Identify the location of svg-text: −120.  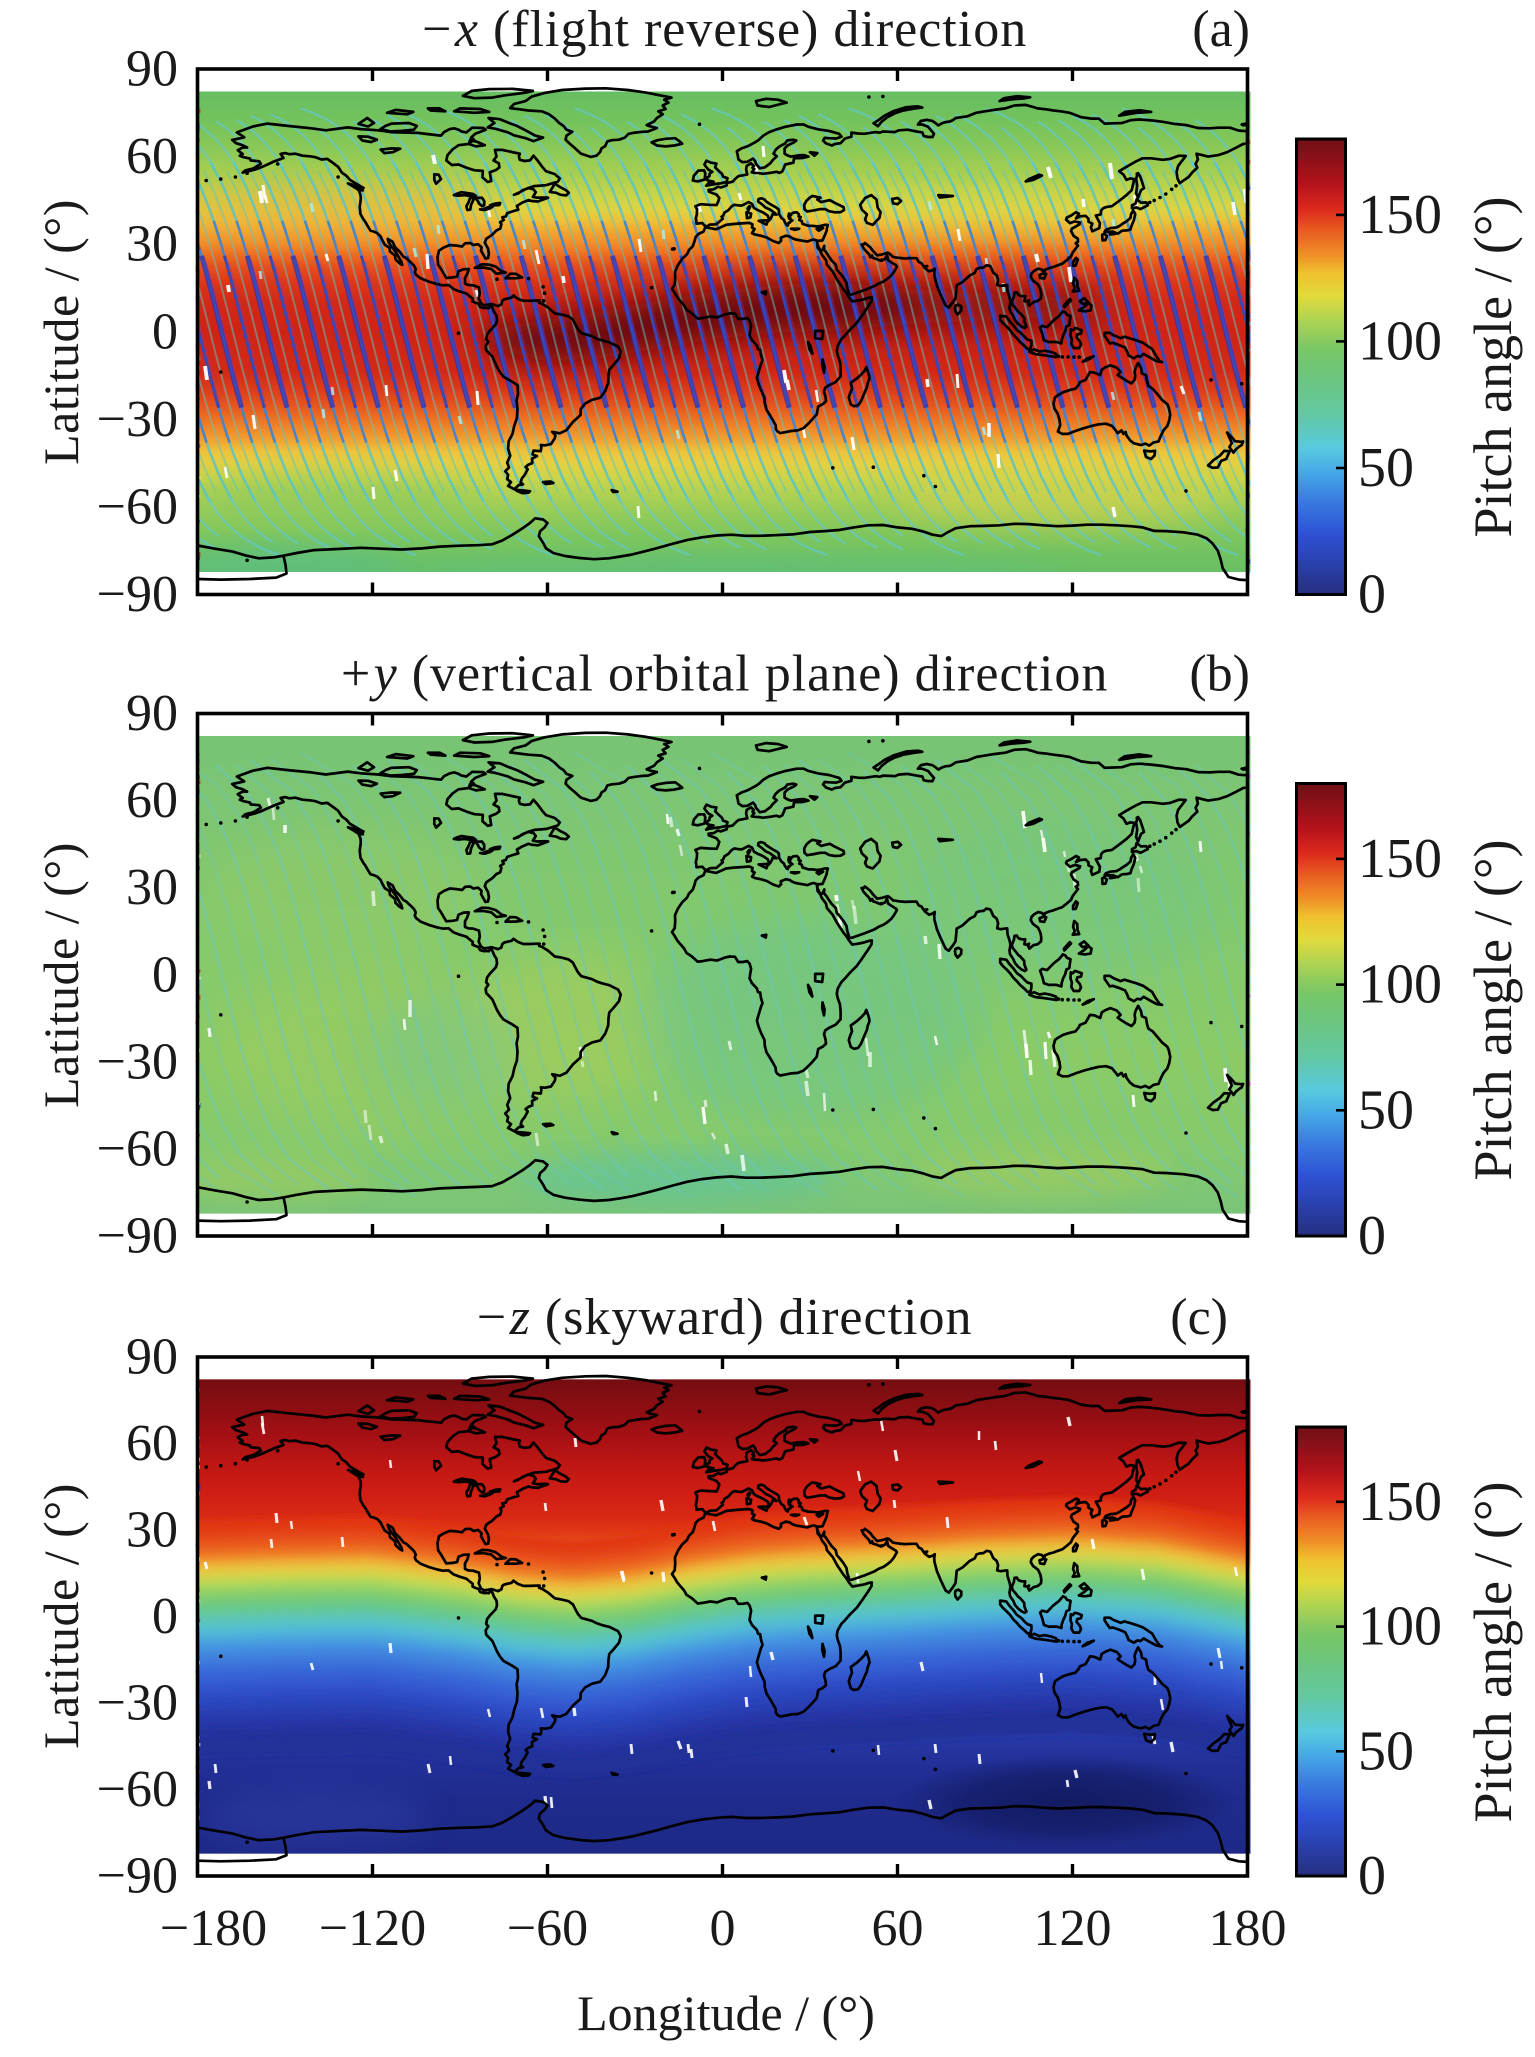
(372, 1928).